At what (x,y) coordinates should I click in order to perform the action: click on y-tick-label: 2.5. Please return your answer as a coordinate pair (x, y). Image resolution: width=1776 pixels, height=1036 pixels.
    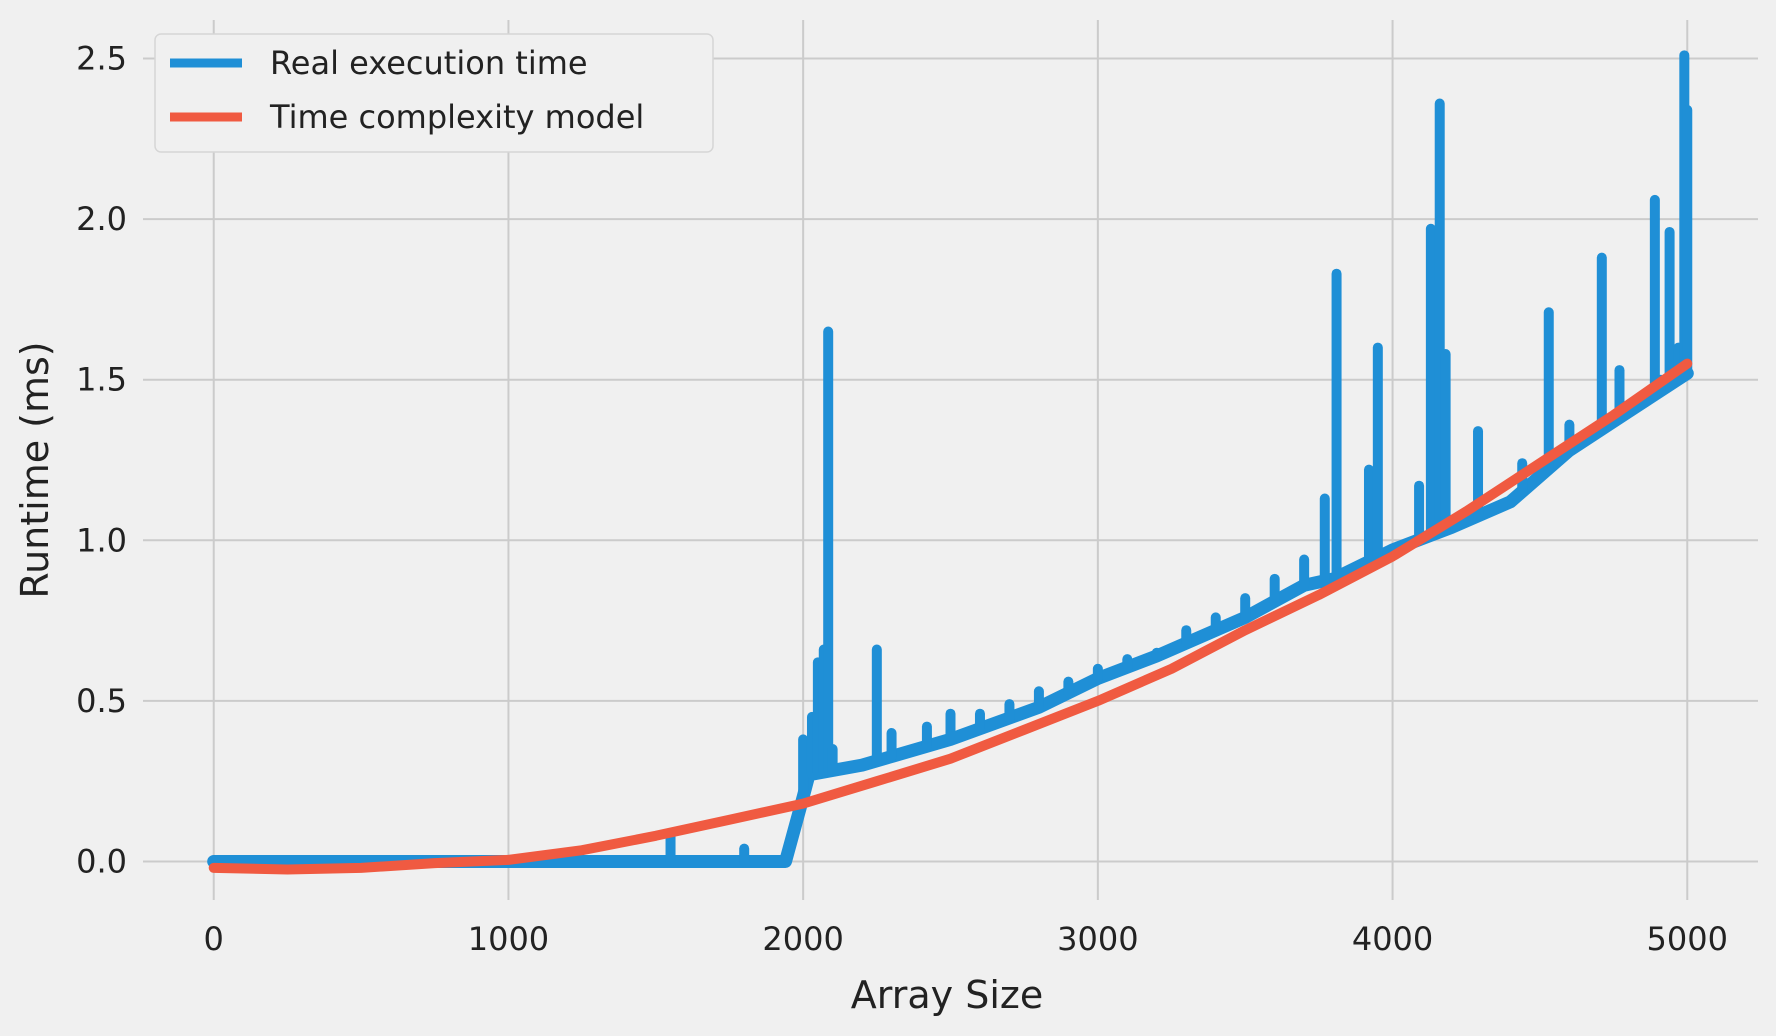
    Looking at the image, I should click on (101, 59).